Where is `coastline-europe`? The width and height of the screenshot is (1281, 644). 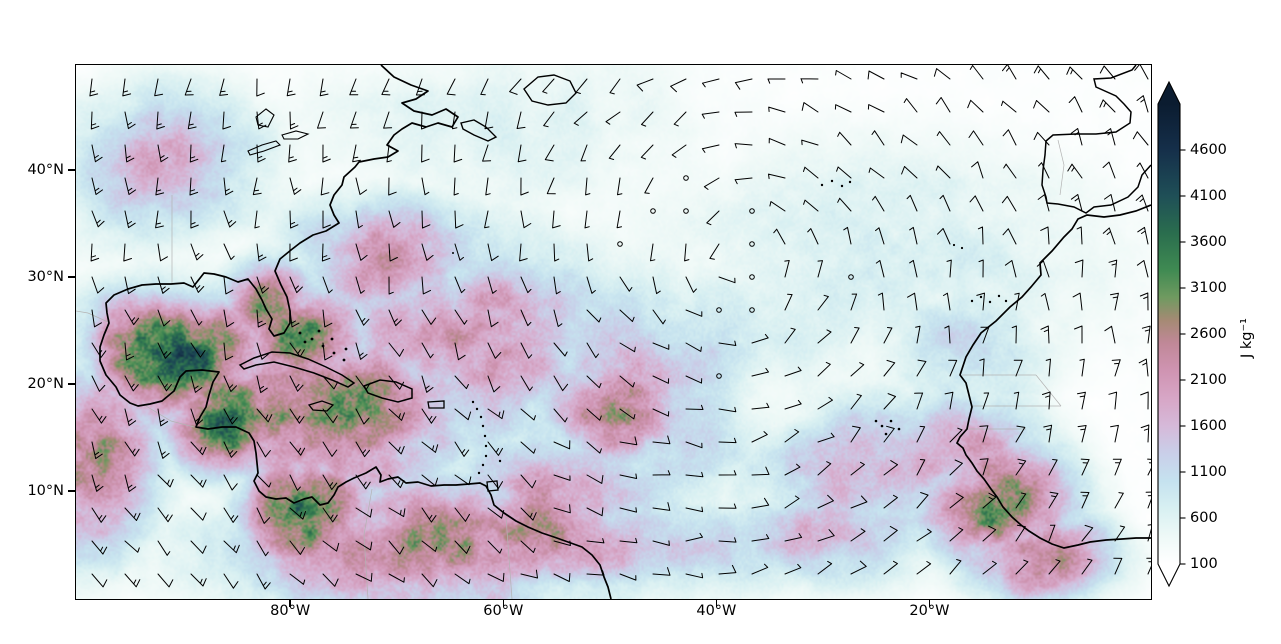 coastline-europe is located at coordinates (1096, 139).